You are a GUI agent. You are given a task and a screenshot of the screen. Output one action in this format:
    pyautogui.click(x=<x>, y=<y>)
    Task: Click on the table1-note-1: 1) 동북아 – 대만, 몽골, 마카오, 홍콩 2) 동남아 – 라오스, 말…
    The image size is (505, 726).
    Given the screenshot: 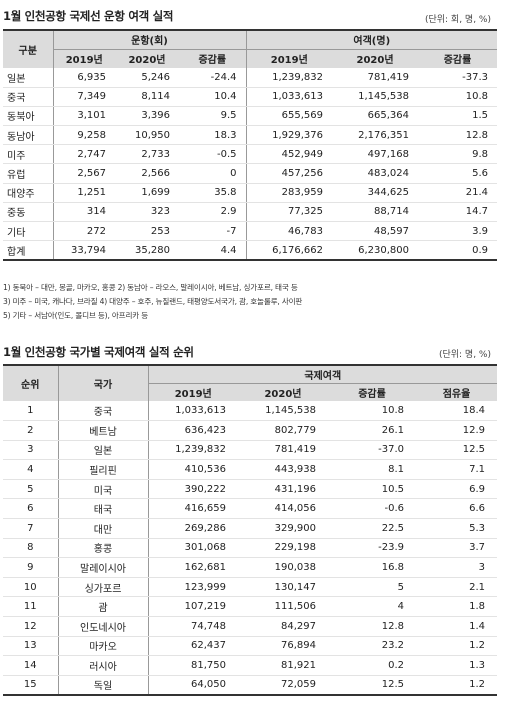 What is the action you would take?
    pyautogui.click(x=150, y=287)
    